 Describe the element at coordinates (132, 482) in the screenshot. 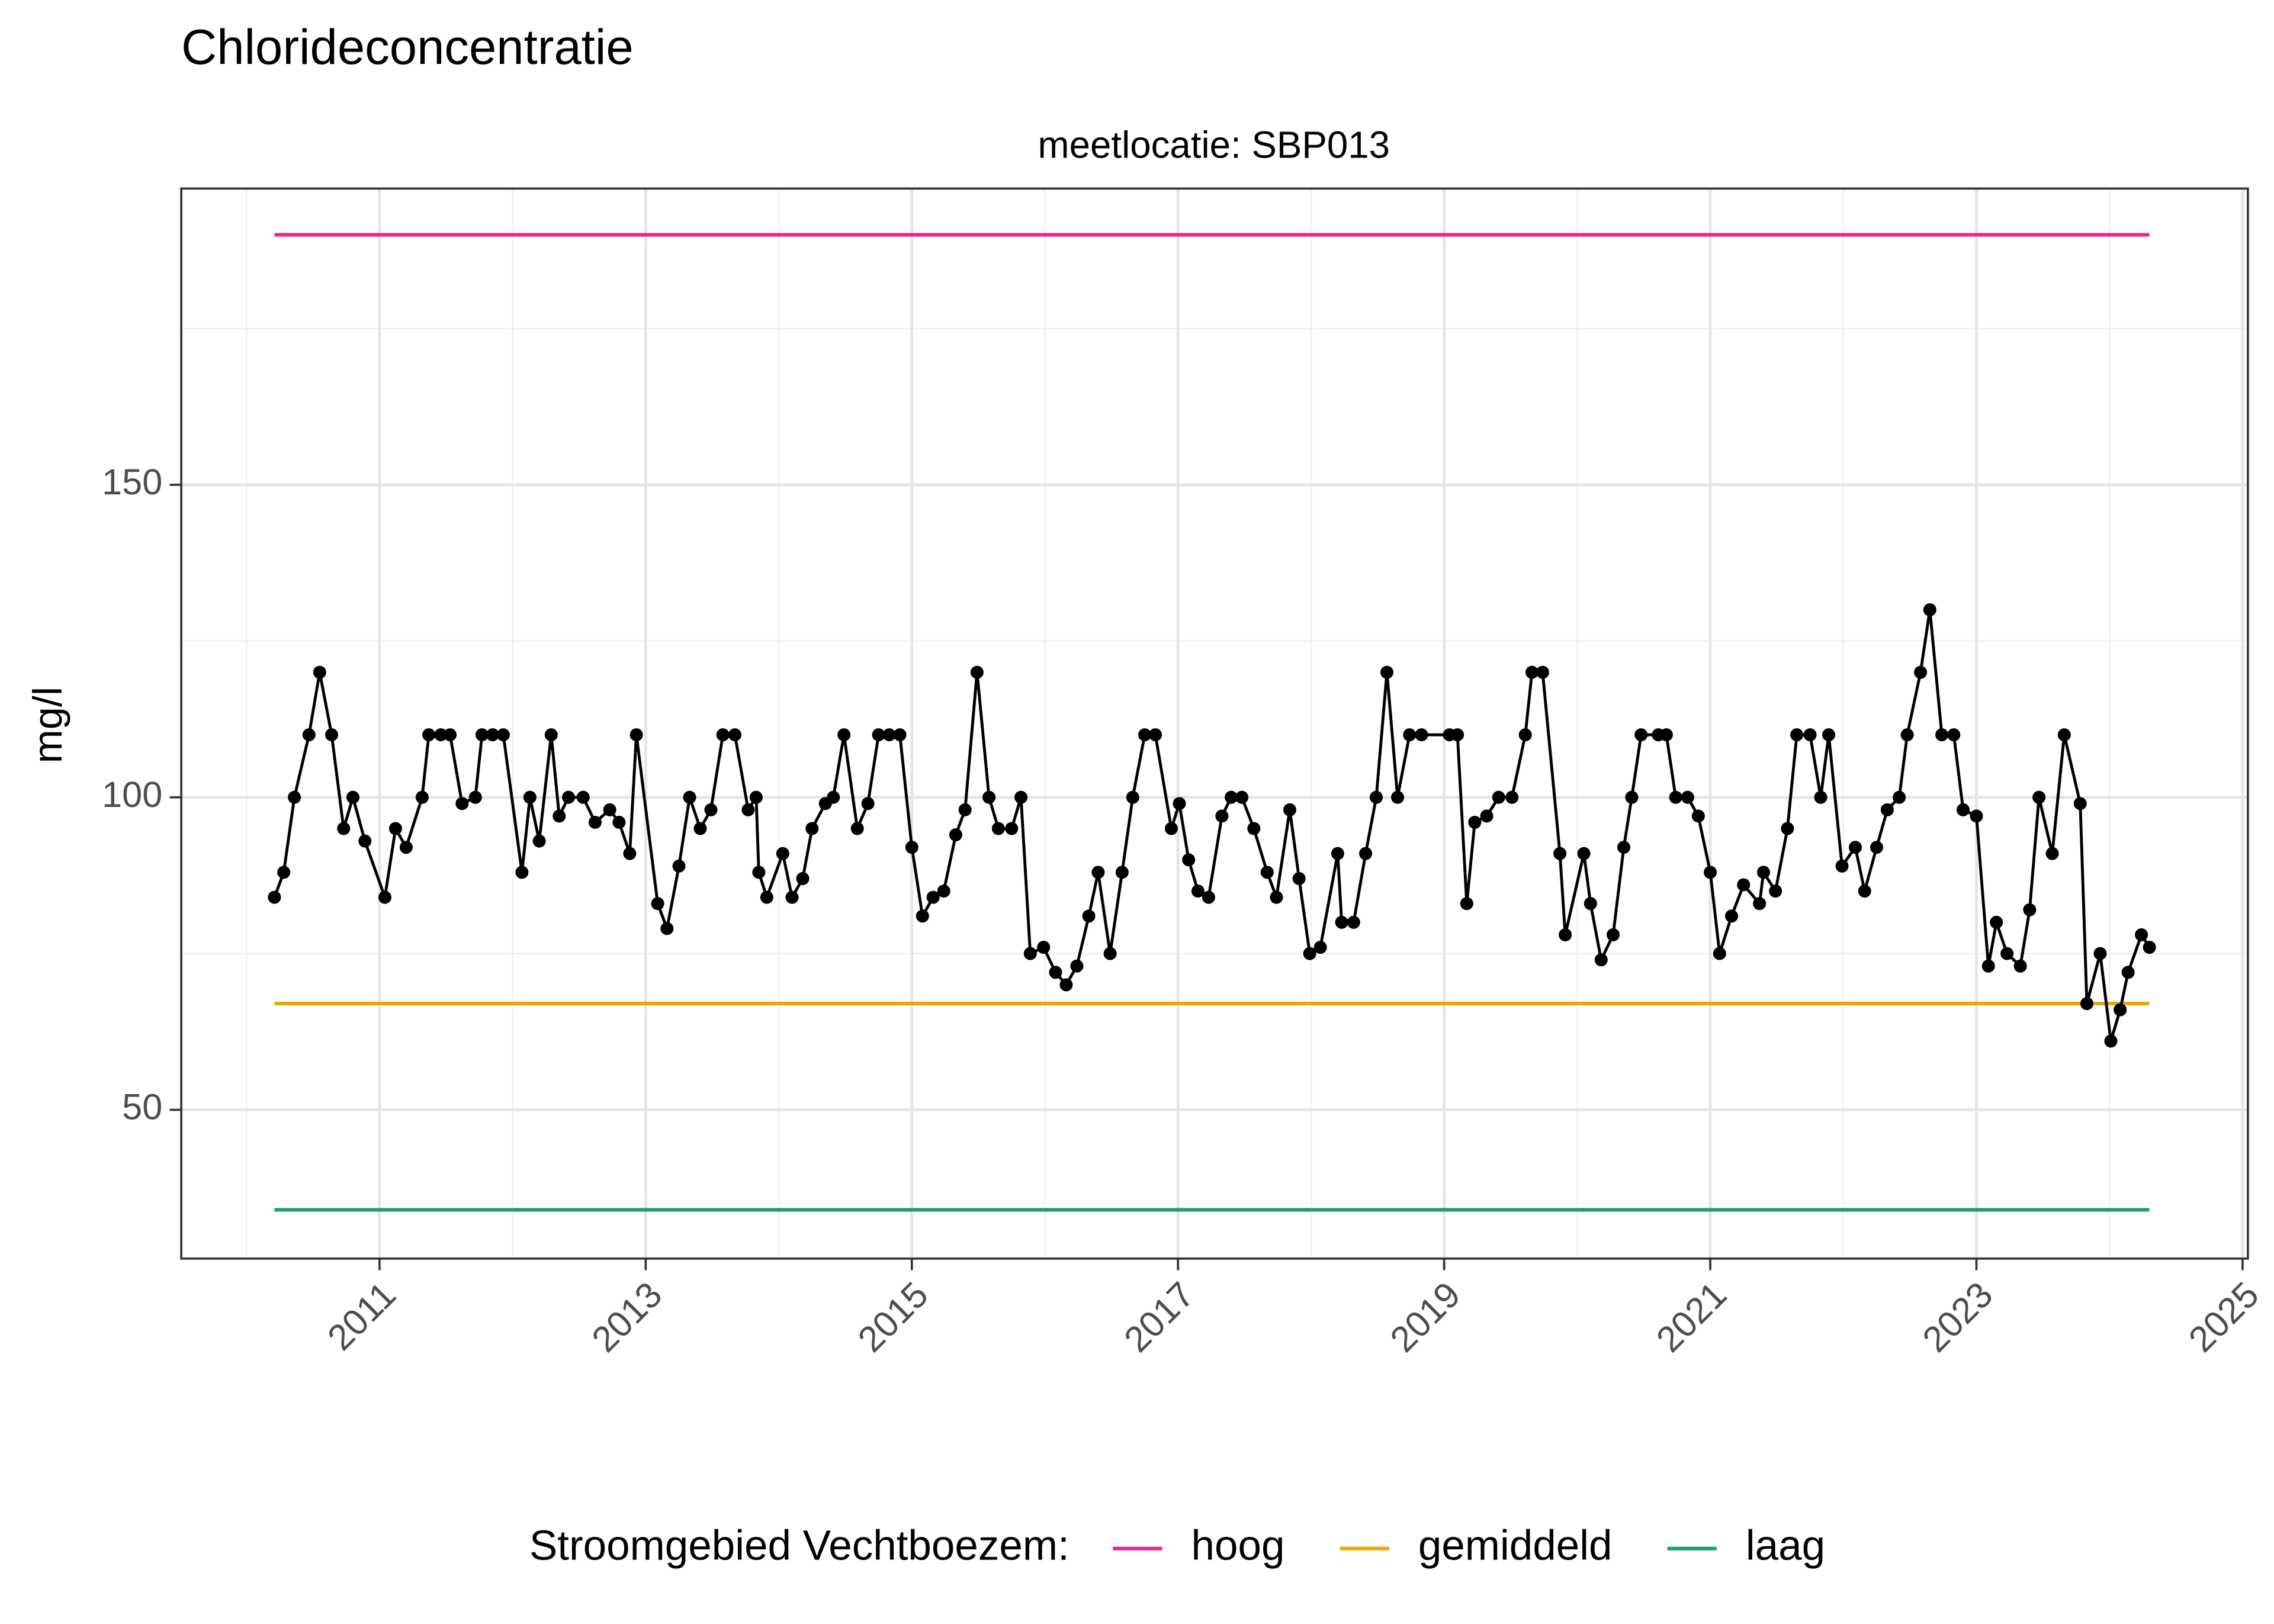

I see `y-tick-label: 150` at that location.